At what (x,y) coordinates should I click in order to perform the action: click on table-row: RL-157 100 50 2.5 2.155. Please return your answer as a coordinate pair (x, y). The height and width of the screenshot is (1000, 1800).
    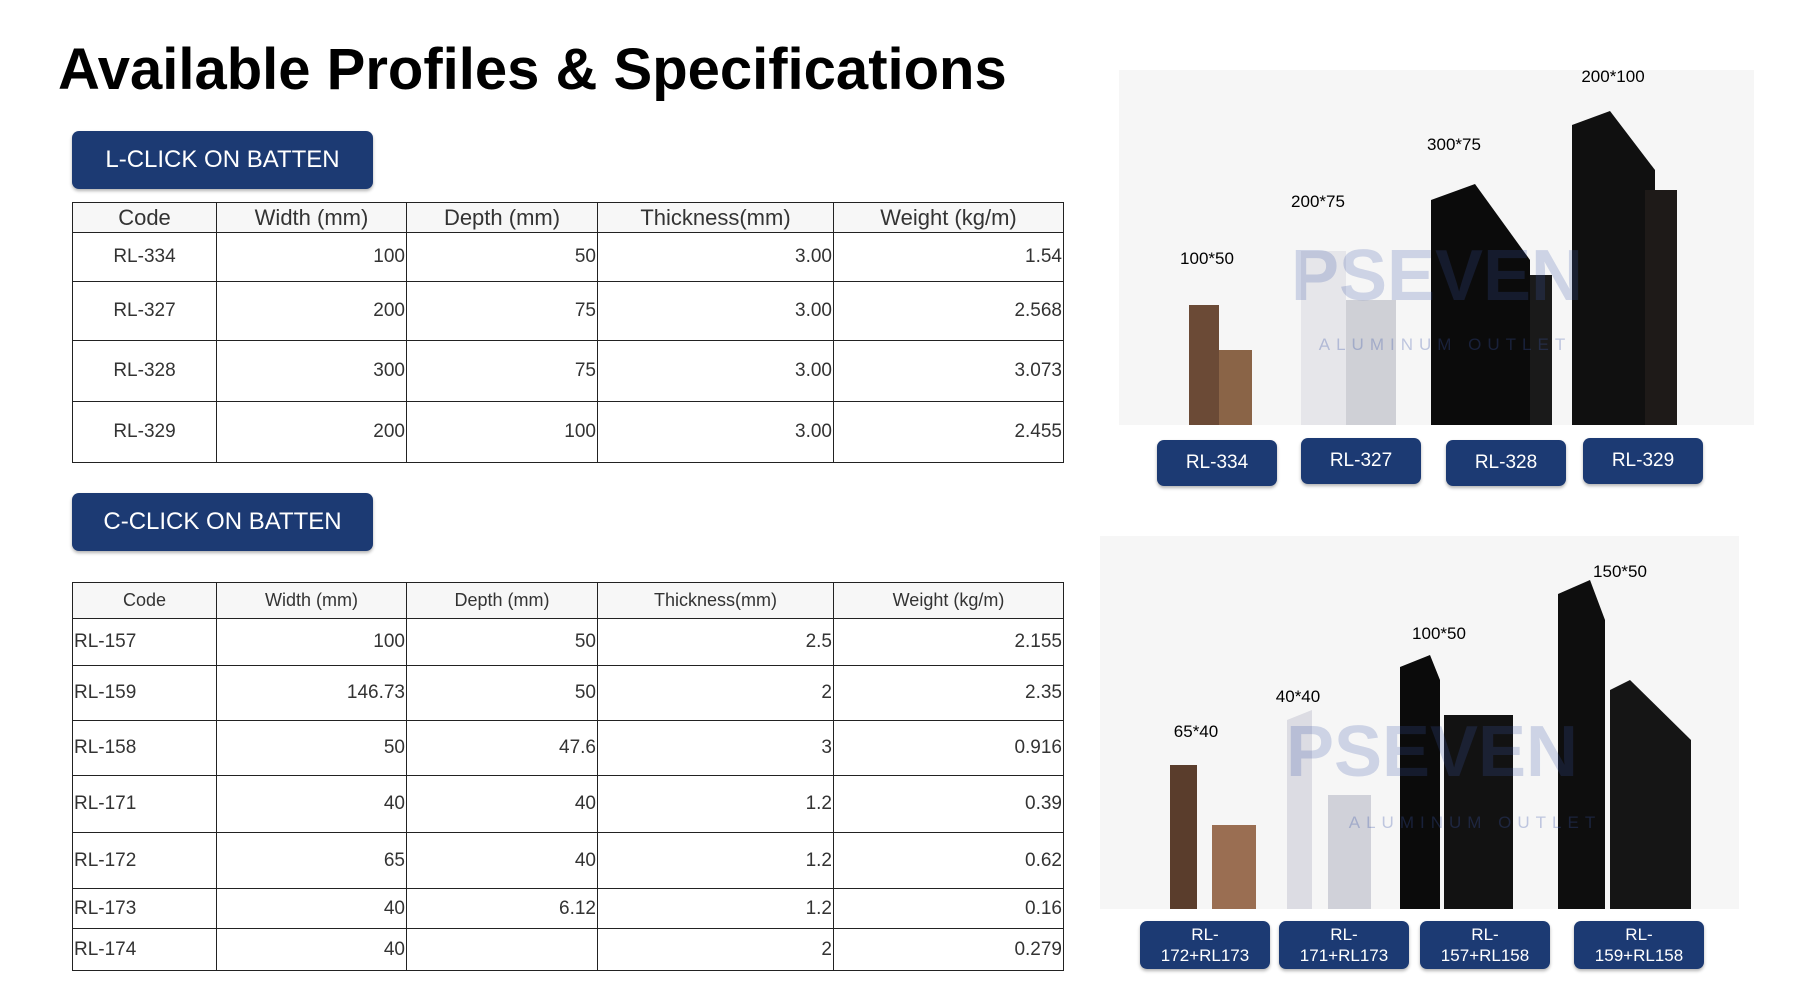
    Looking at the image, I should click on (568, 642).